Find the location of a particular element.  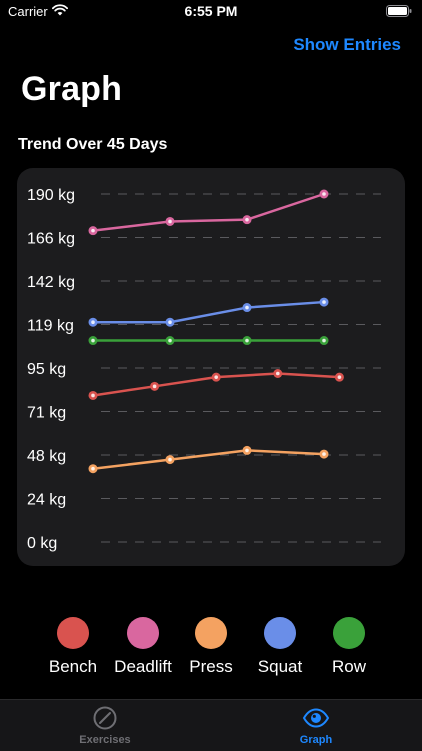

page-title: Graph is located at coordinates (72, 89).